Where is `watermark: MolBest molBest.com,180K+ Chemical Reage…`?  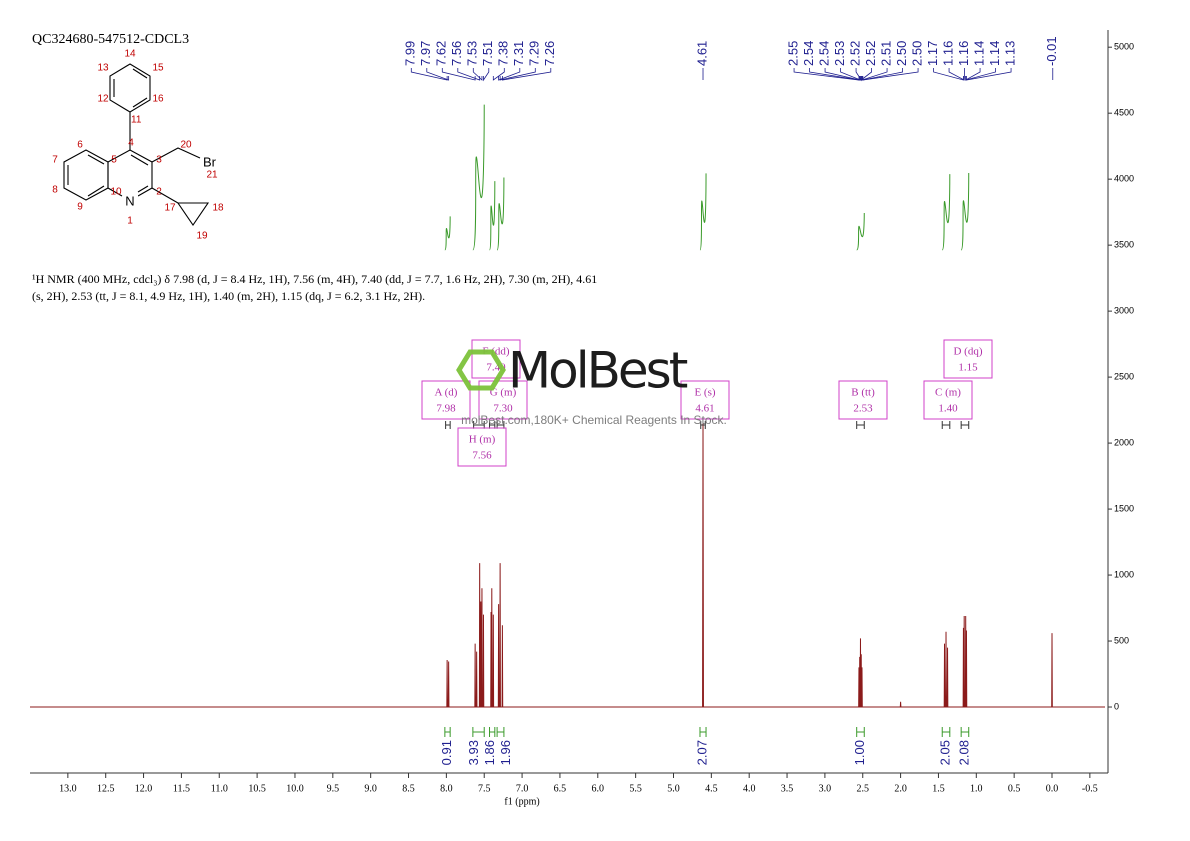
watermark: MolBest molBest.com,180K+ Chemical Reage… is located at coordinates (591, 384).